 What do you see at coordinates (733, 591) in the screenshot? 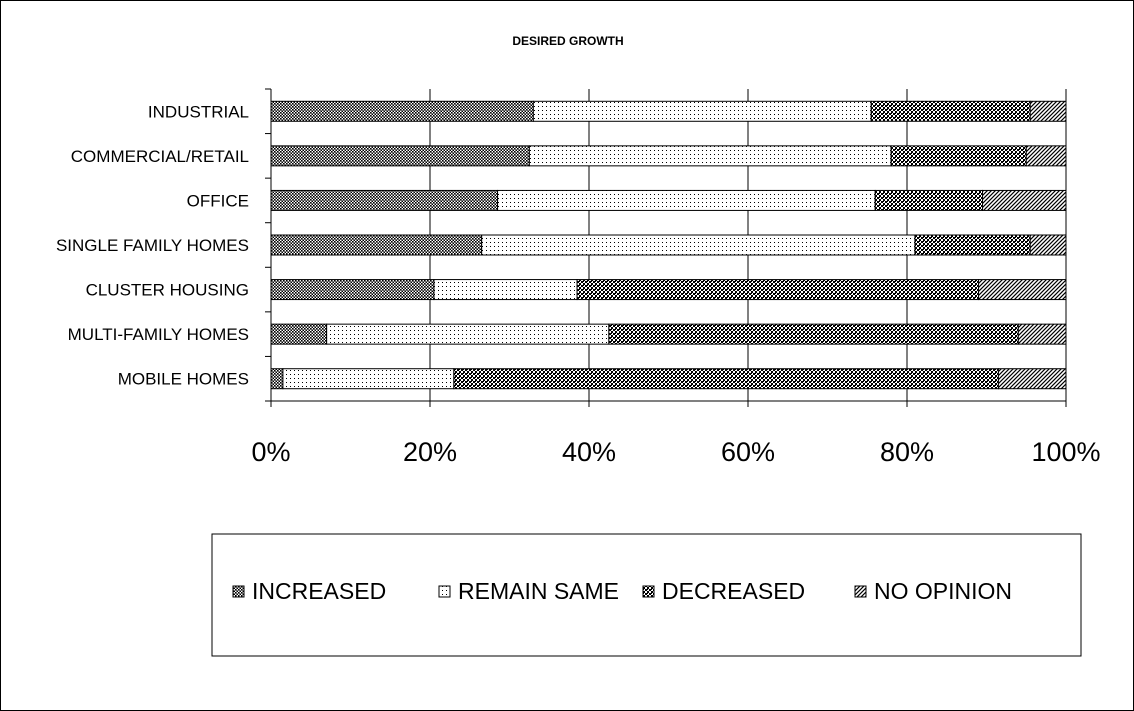
I see `legend-label: DECREASED` at bounding box center [733, 591].